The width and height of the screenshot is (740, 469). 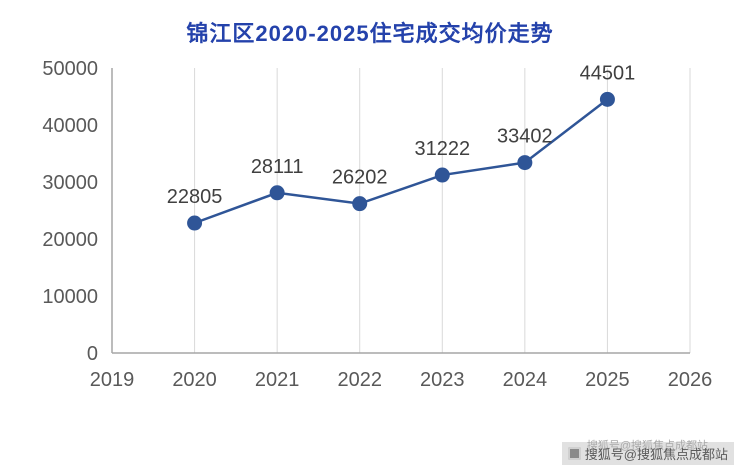 What do you see at coordinates (70, 297) in the screenshot?
I see `y-tick-label: 10000` at bounding box center [70, 297].